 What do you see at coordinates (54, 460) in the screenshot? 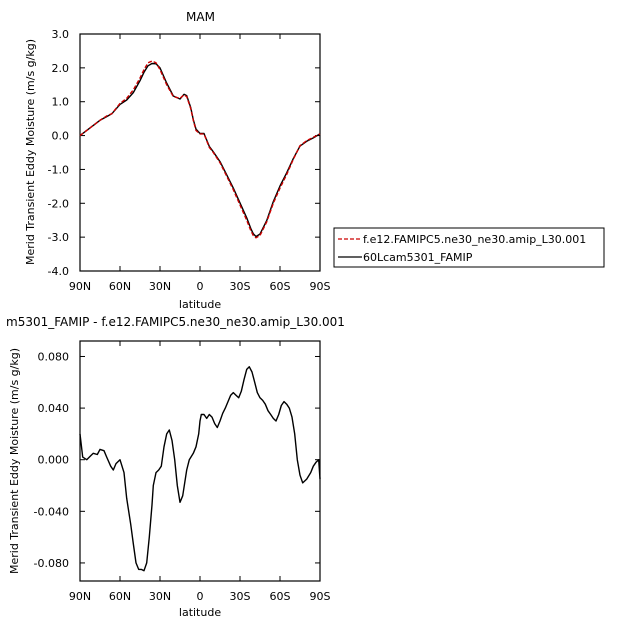
I see `y-tick-label: 0.000` at bounding box center [54, 460].